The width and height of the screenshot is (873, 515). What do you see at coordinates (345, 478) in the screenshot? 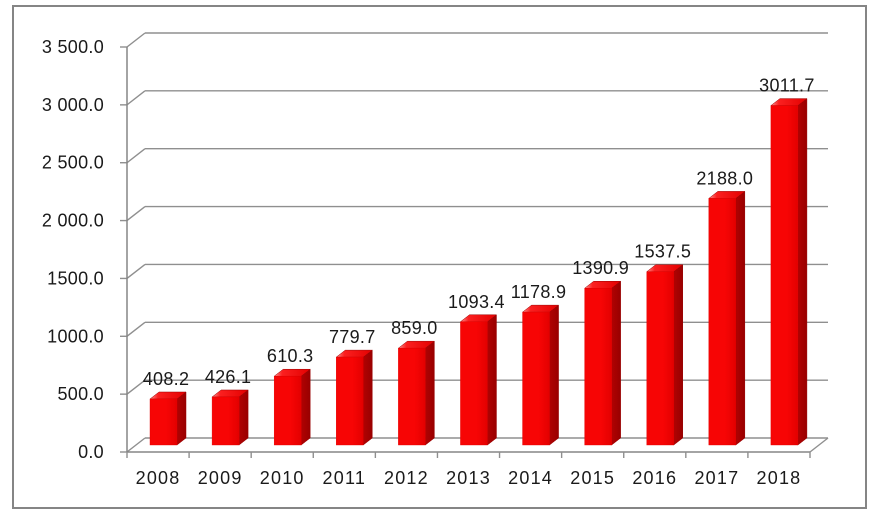
I see `x-tick-label: 2011` at bounding box center [345, 478].